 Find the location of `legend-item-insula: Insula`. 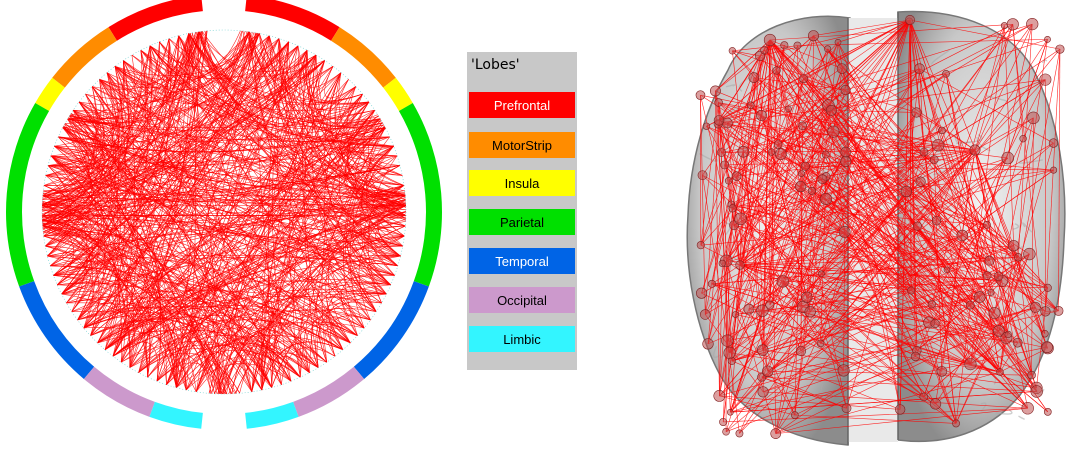

legend-item-insula: Insula is located at coordinates (522, 183).